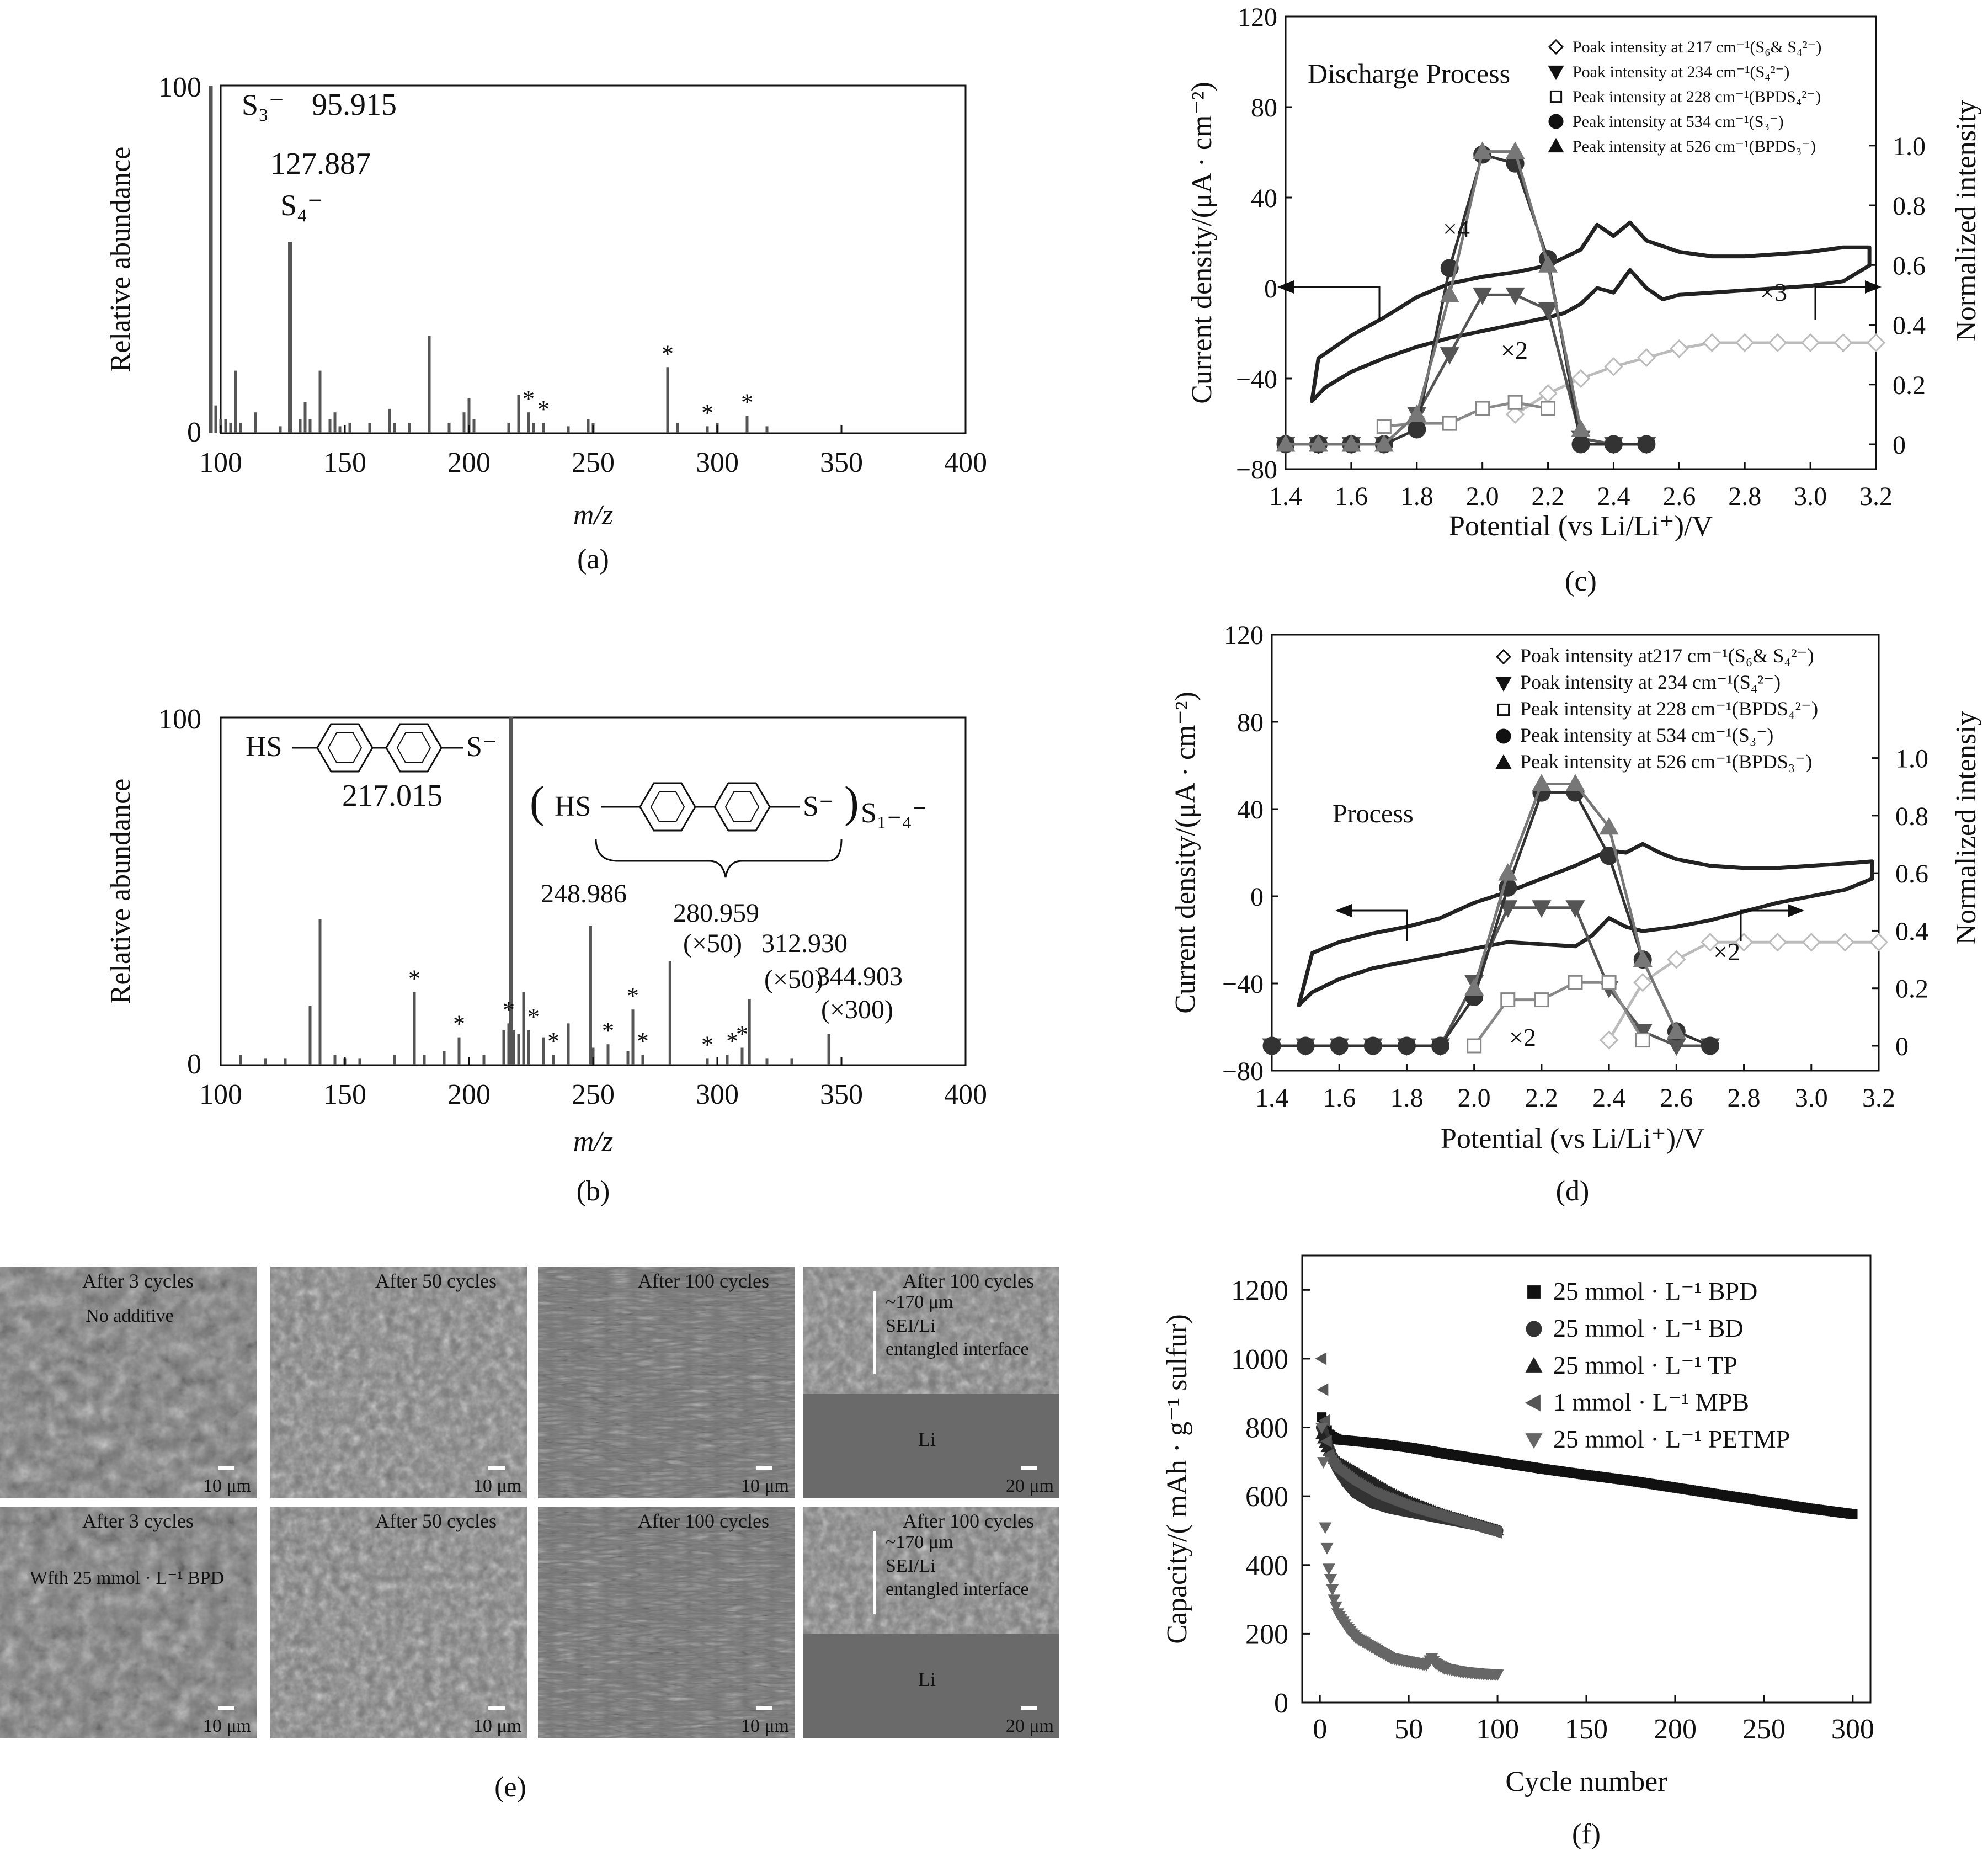  What do you see at coordinates (1281, 1703) in the screenshot?
I see `y-tick-label: 0` at bounding box center [1281, 1703].